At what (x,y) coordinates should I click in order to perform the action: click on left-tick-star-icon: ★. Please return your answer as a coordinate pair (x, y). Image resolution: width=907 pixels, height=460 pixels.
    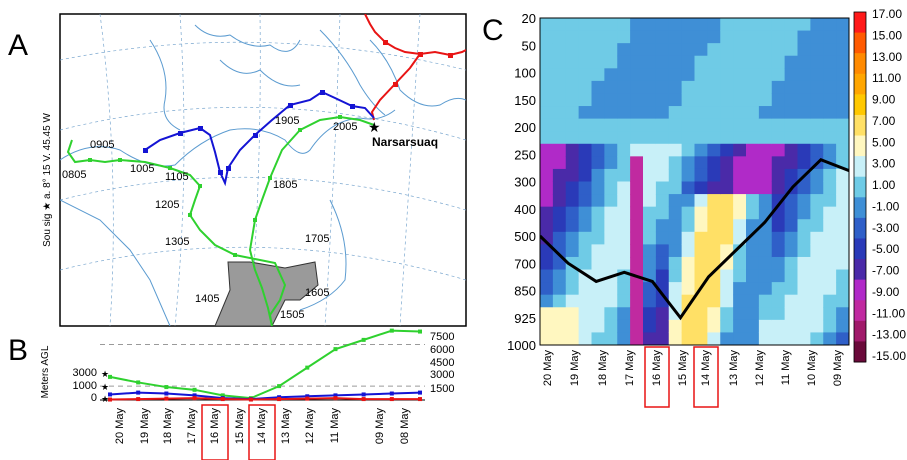
    Looking at the image, I should click on (105, 399).